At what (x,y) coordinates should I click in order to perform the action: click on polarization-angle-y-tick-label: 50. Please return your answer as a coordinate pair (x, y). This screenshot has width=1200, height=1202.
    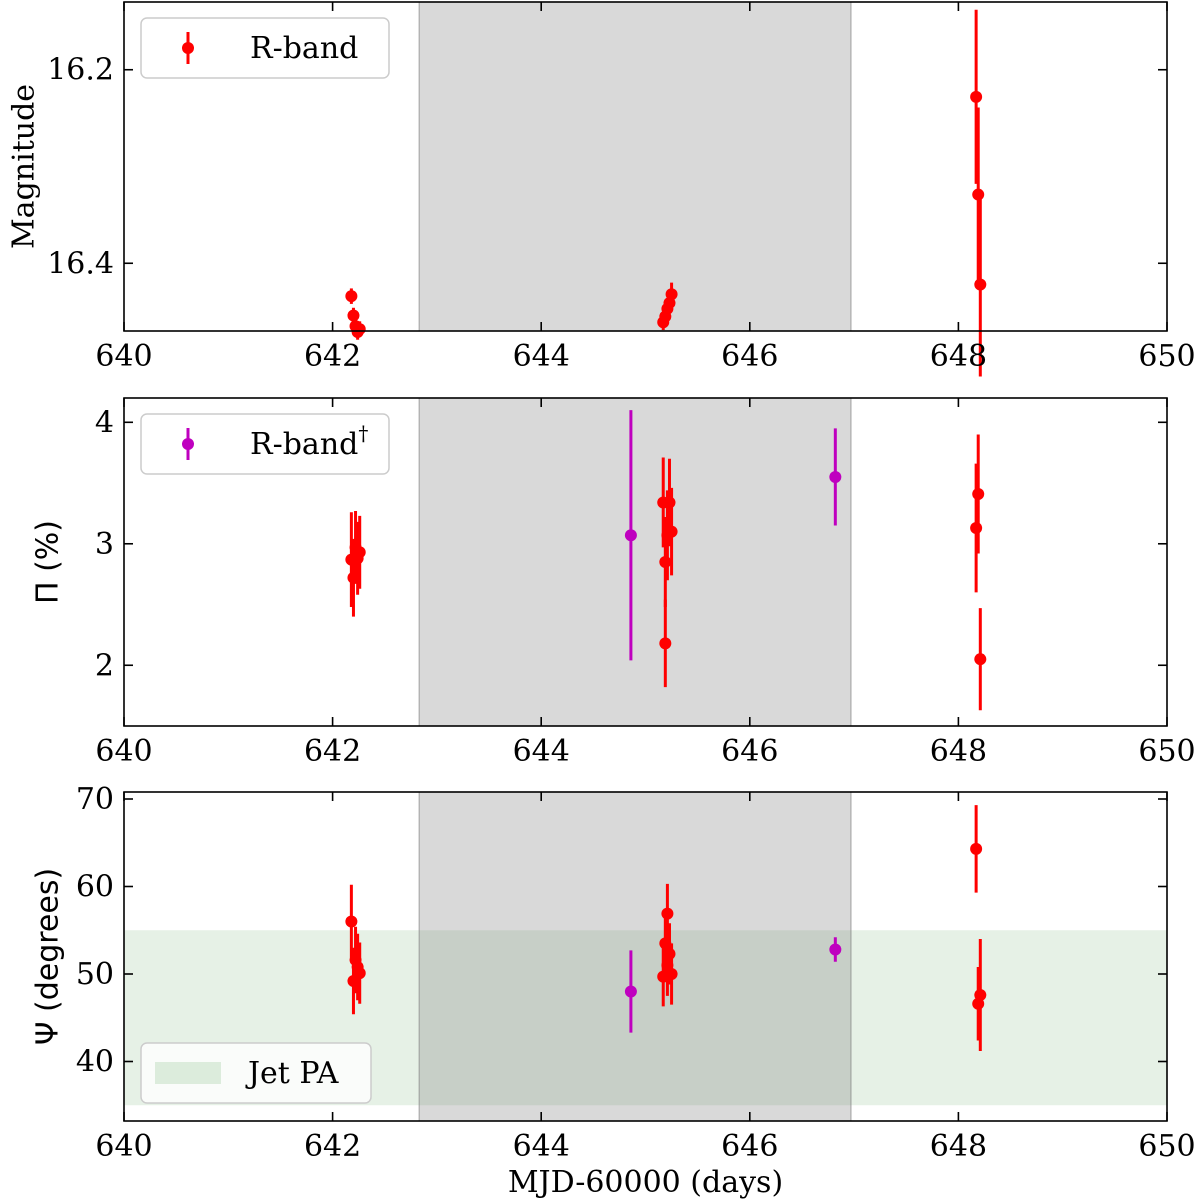
    Looking at the image, I should click on (95, 974).